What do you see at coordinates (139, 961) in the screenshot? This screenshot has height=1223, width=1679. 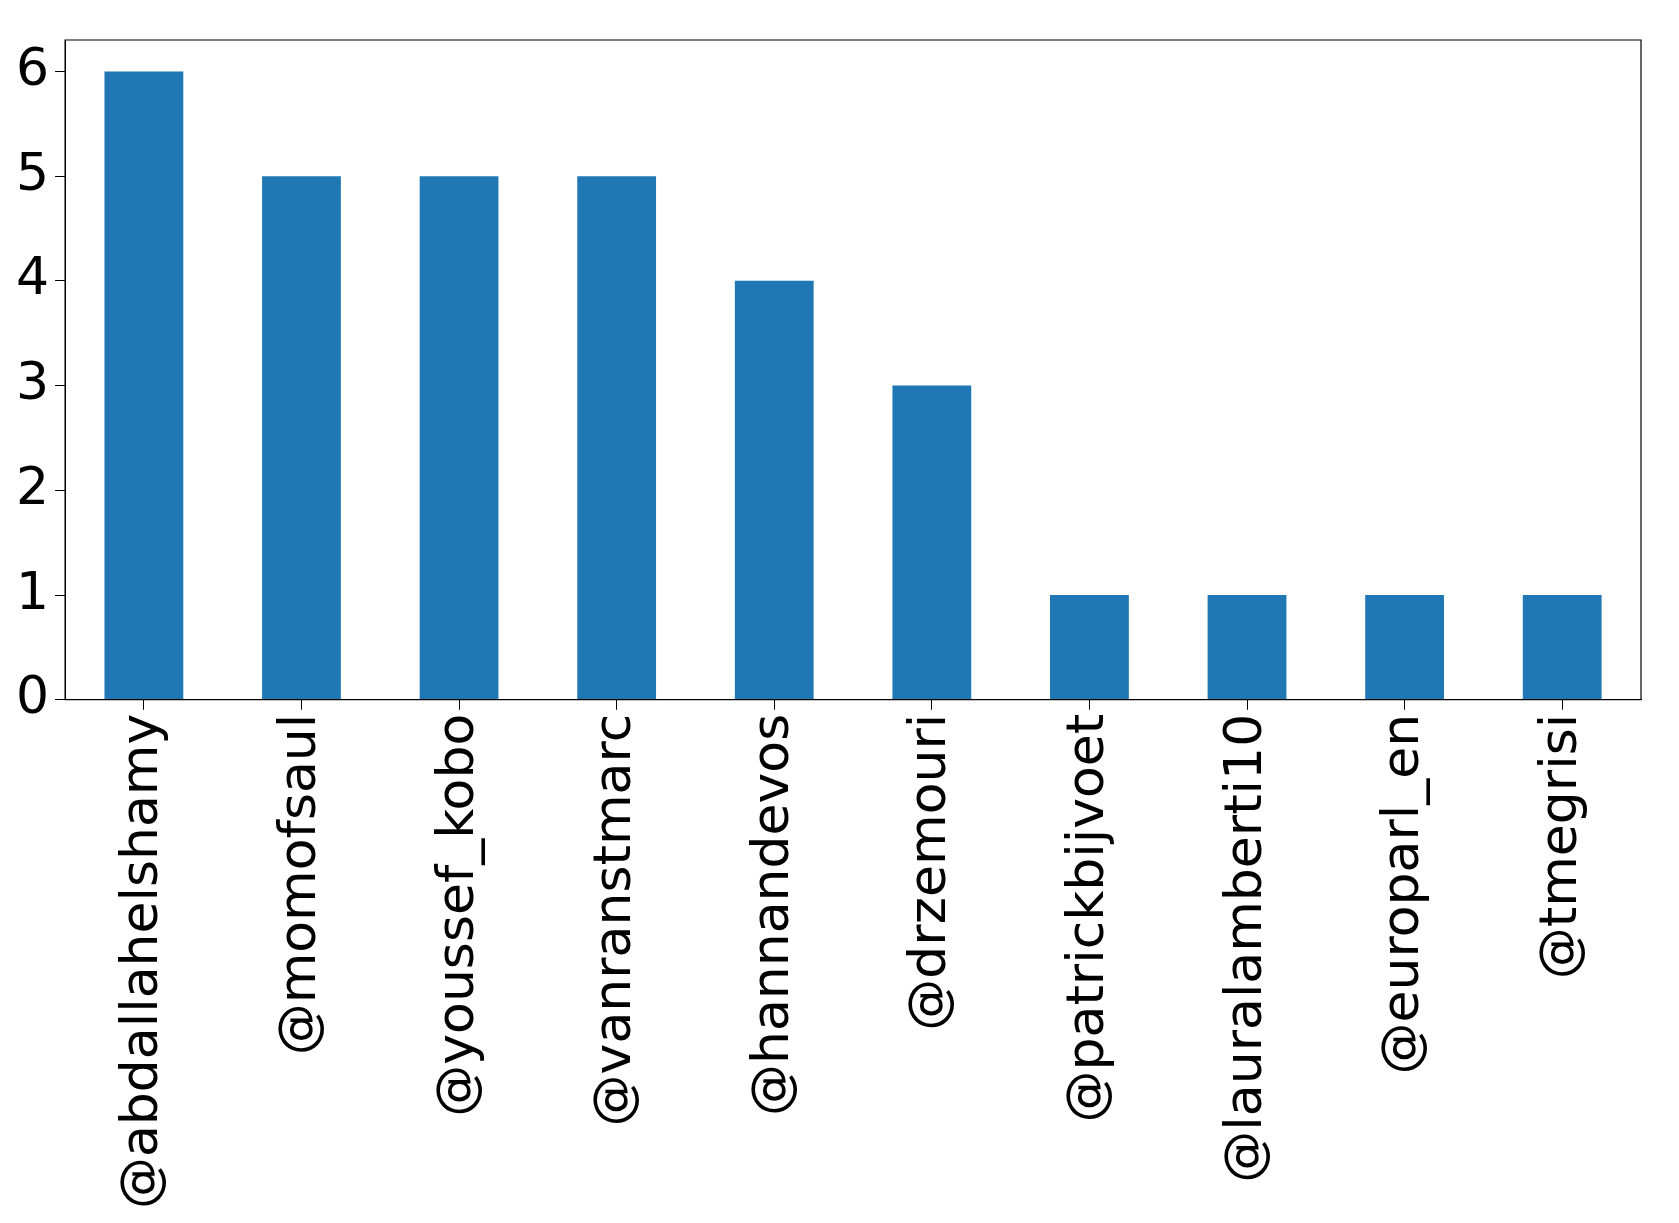 I see `x-tick-label: @abdallahelshamy` at bounding box center [139, 961].